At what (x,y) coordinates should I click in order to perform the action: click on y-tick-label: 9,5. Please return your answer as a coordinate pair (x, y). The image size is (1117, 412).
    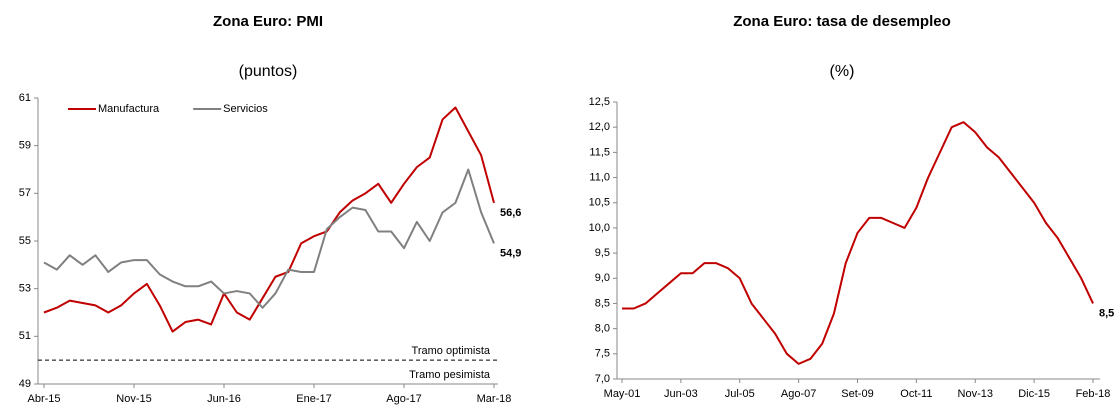
    Looking at the image, I should click on (602, 253).